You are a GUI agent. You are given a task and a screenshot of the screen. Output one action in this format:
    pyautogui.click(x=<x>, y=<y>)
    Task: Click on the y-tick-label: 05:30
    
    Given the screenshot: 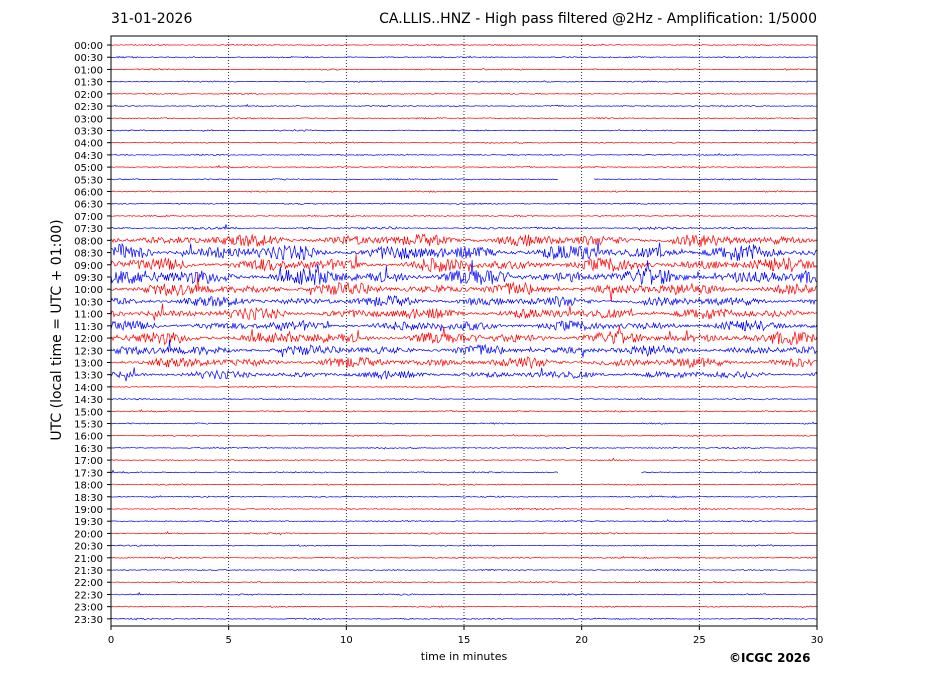 What is the action you would take?
    pyautogui.click(x=88, y=180)
    